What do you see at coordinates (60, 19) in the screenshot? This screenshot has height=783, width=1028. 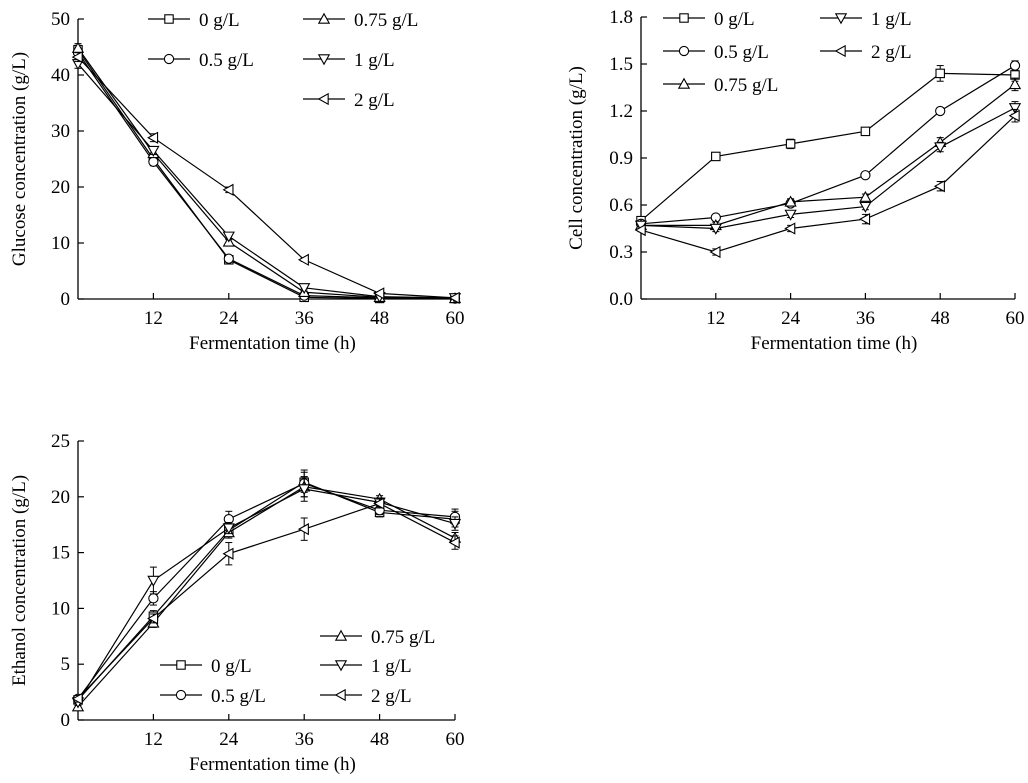 I see `y-tick-label: 50` at bounding box center [60, 19].